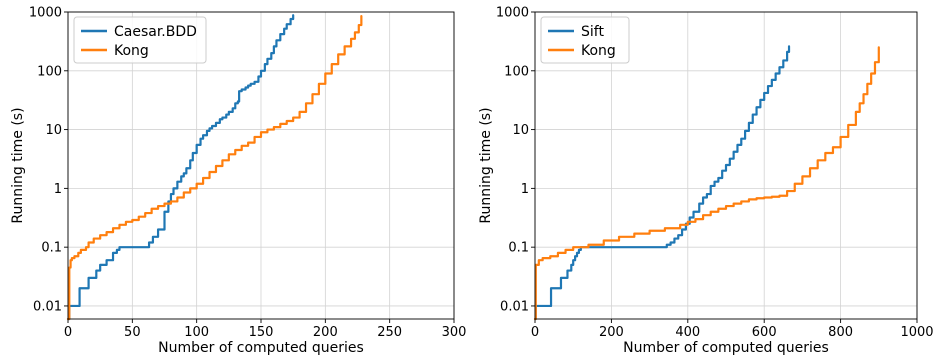  I want to click on x-tick-label: 50, so click(132, 332).